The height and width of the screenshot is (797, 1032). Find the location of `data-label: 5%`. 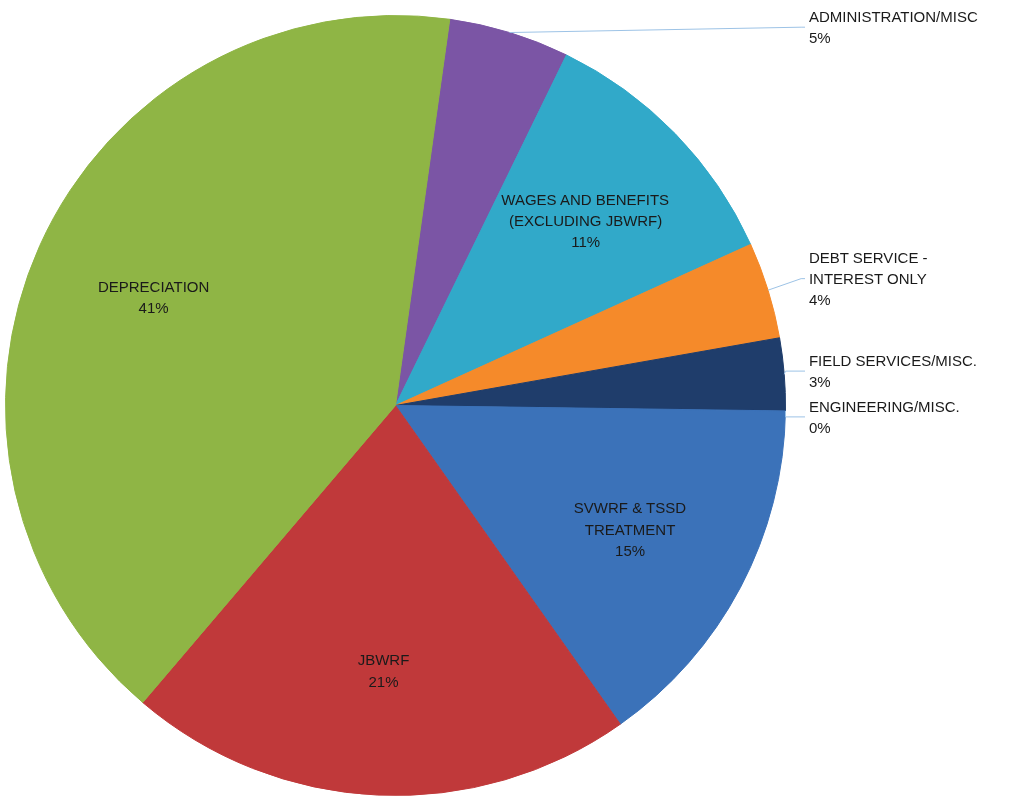

data-label: 5% is located at coordinates (819, 38).